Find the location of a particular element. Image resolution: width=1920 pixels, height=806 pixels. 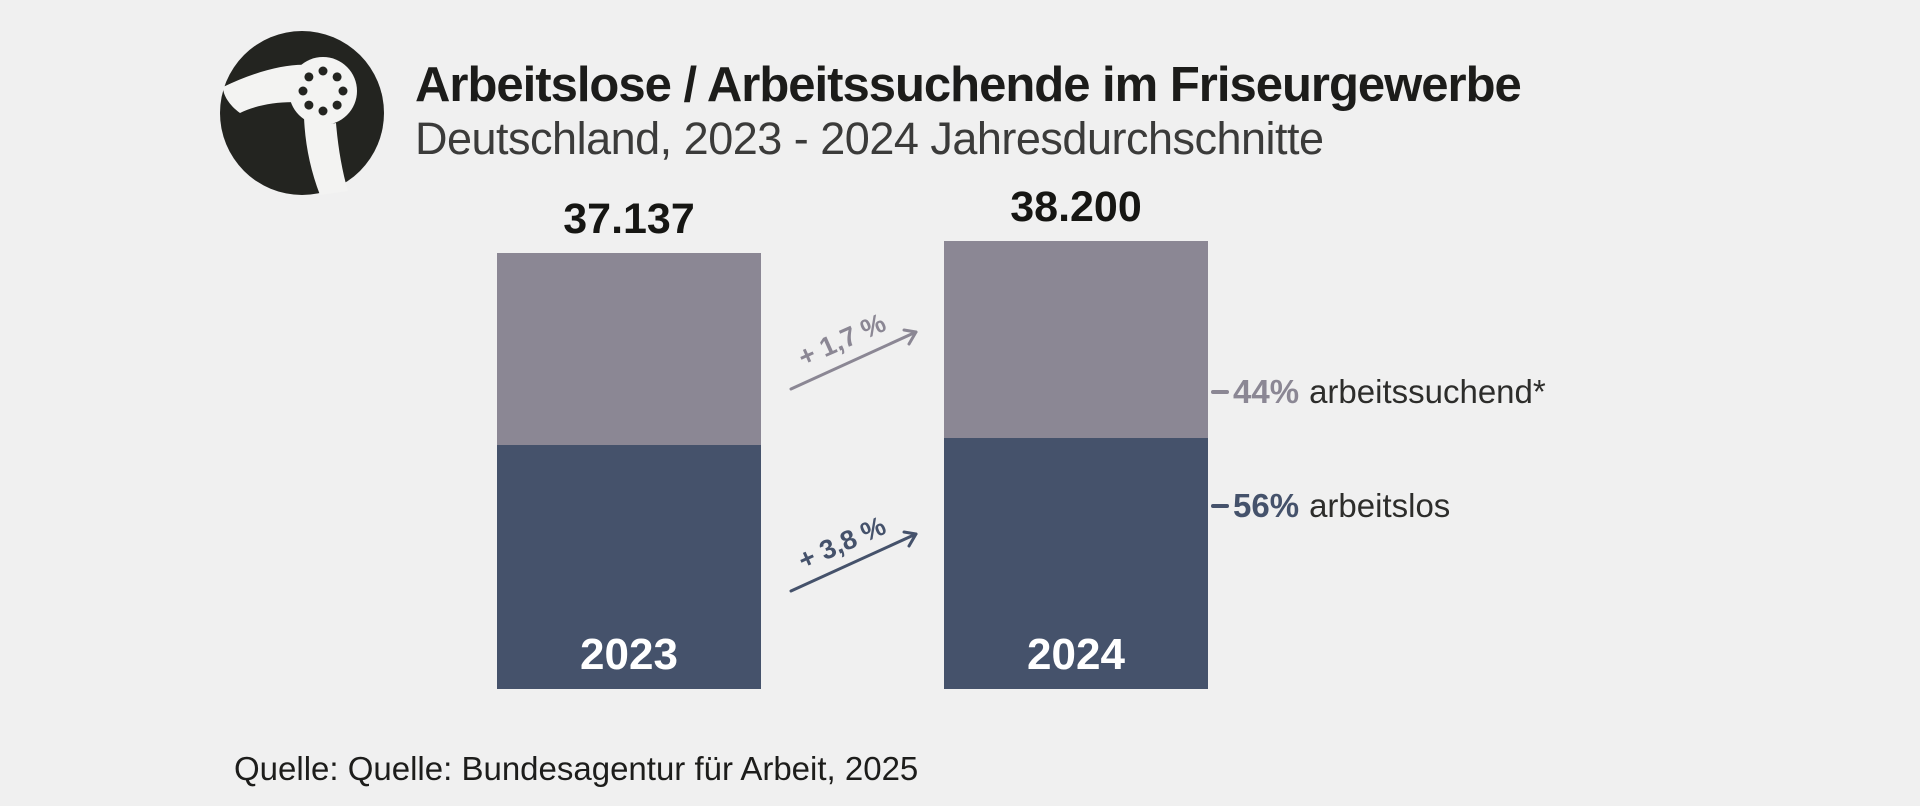

tick-arbeitssuchend is located at coordinates (1220, 392).